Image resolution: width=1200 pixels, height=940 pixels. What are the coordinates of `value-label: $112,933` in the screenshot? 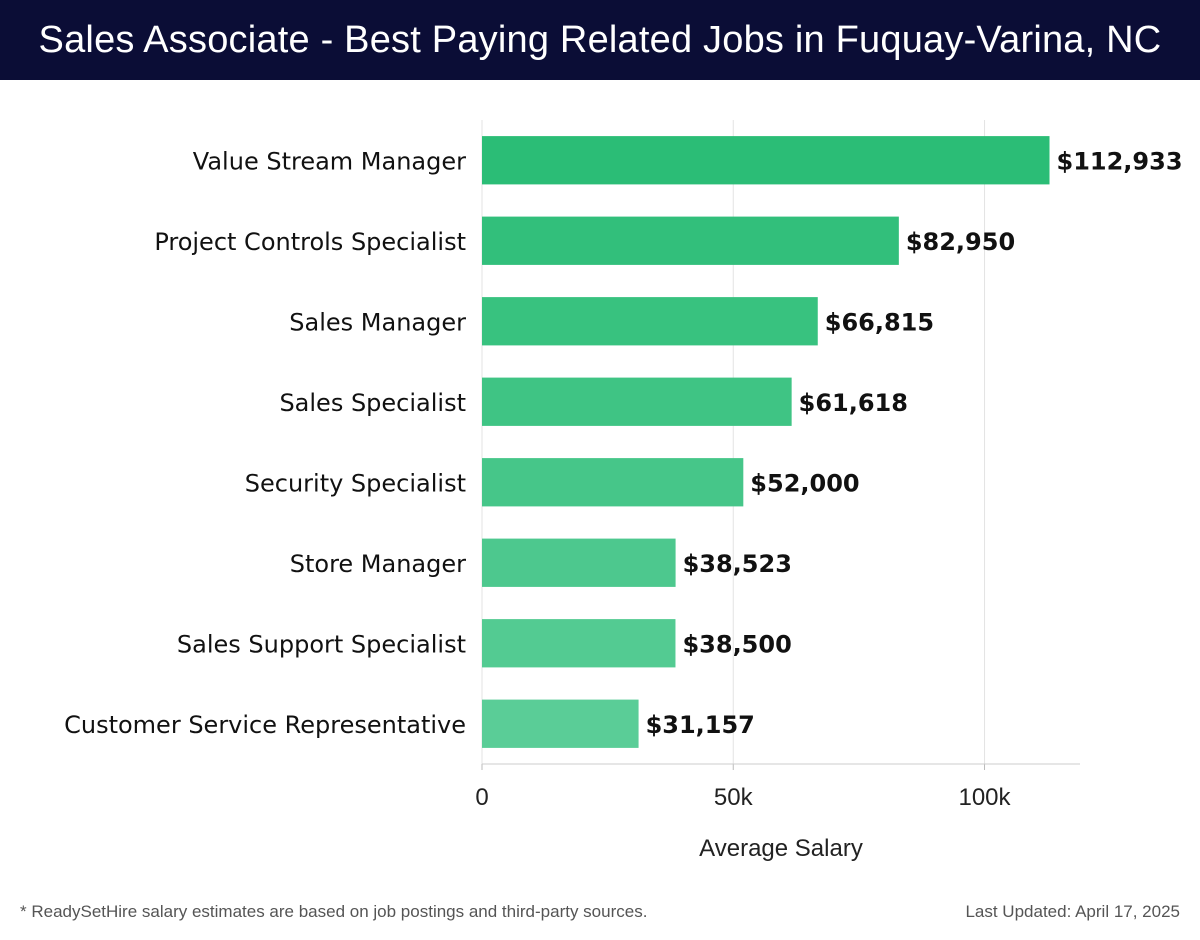 It's located at (1120, 161).